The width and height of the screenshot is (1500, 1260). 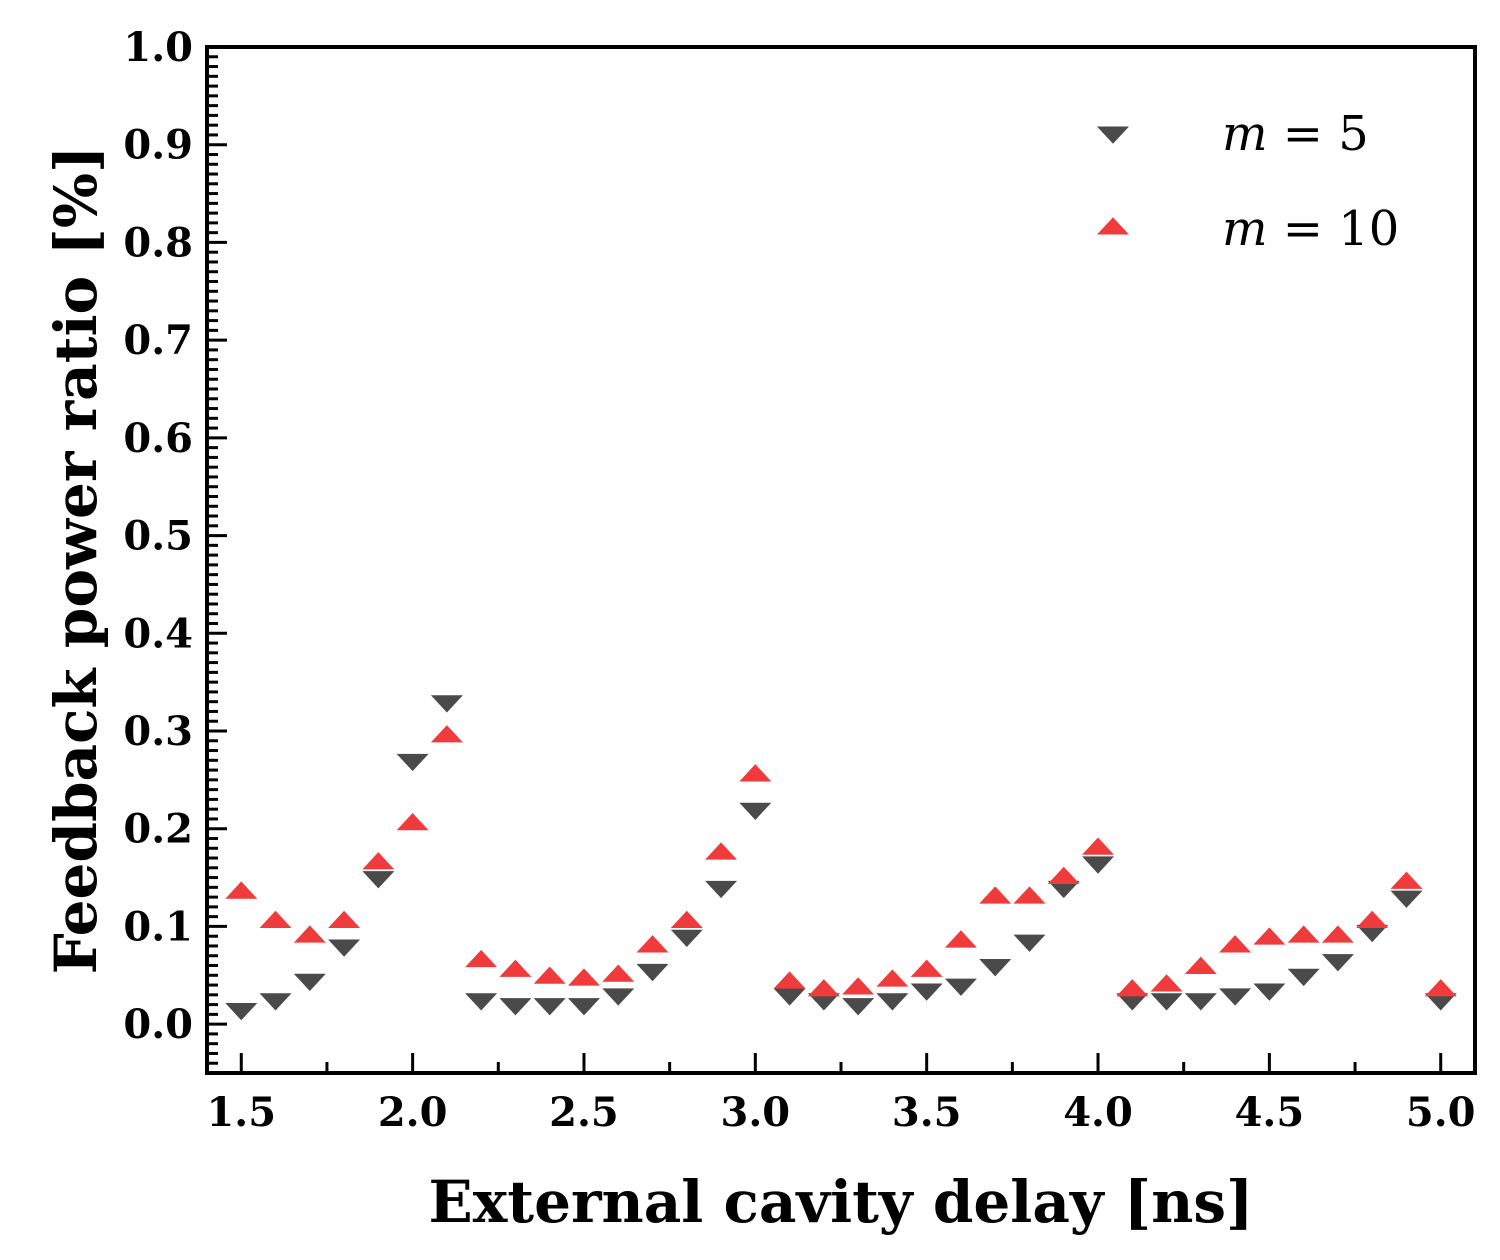 I want to click on x-tick-label: 5.0, so click(x=1441, y=1112).